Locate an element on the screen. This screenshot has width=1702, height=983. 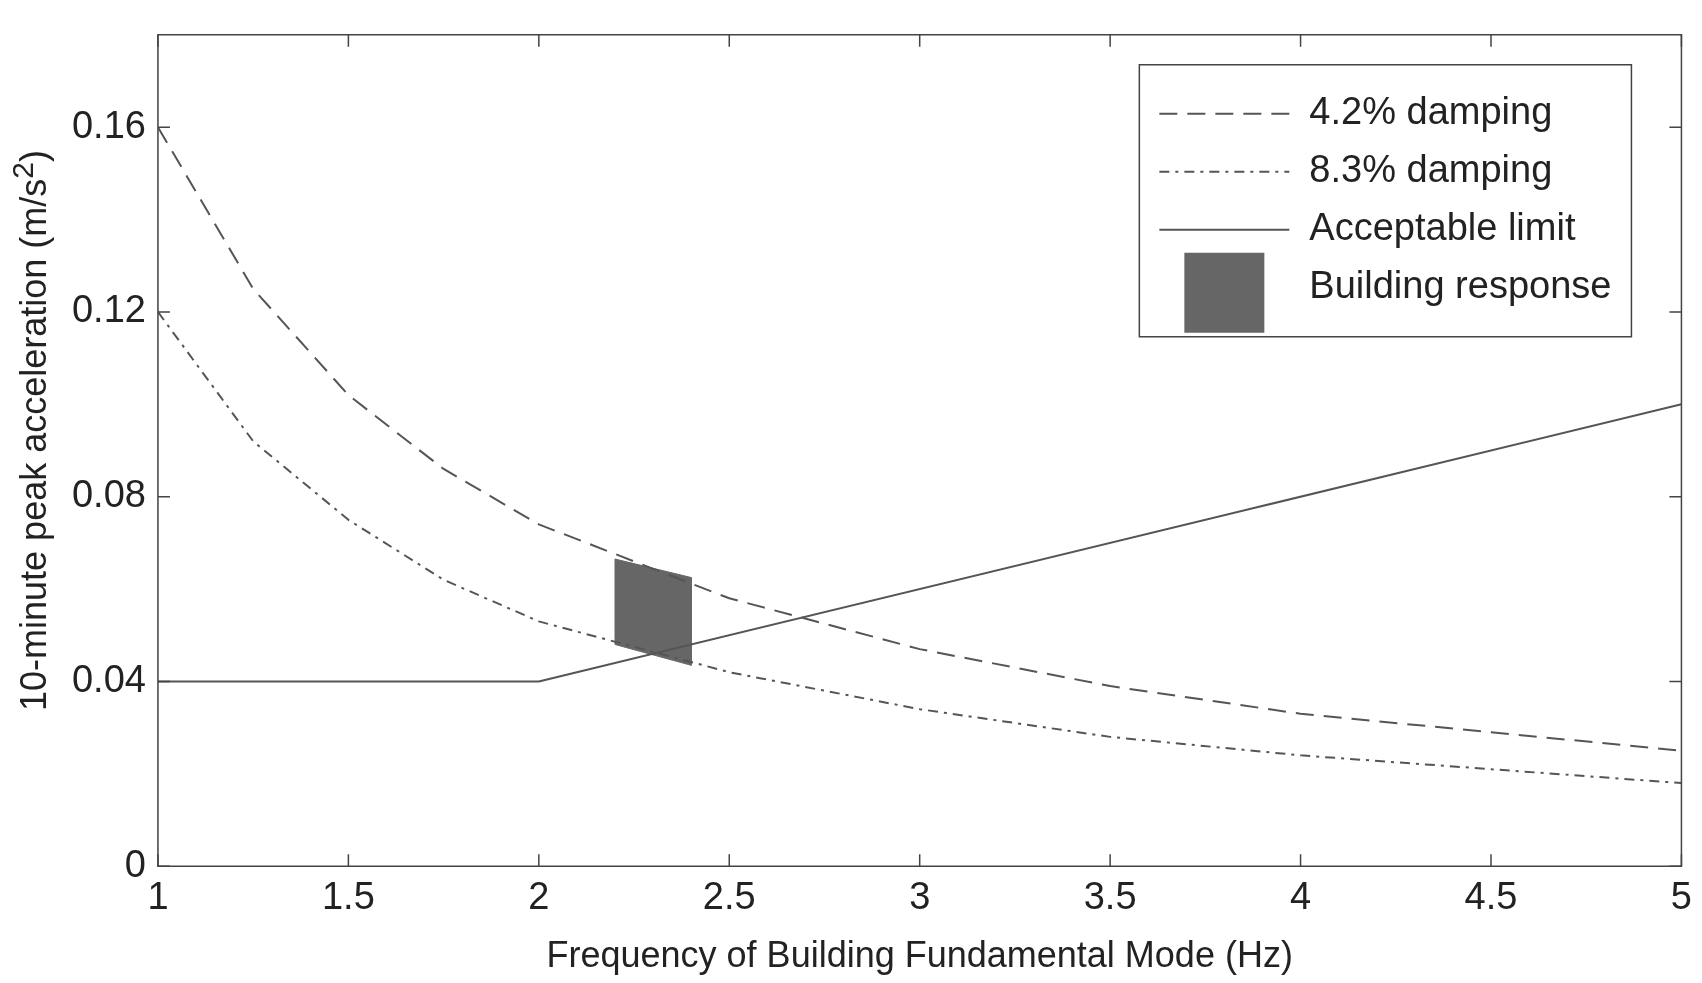
legend-label: Building response is located at coordinates (1460, 285).